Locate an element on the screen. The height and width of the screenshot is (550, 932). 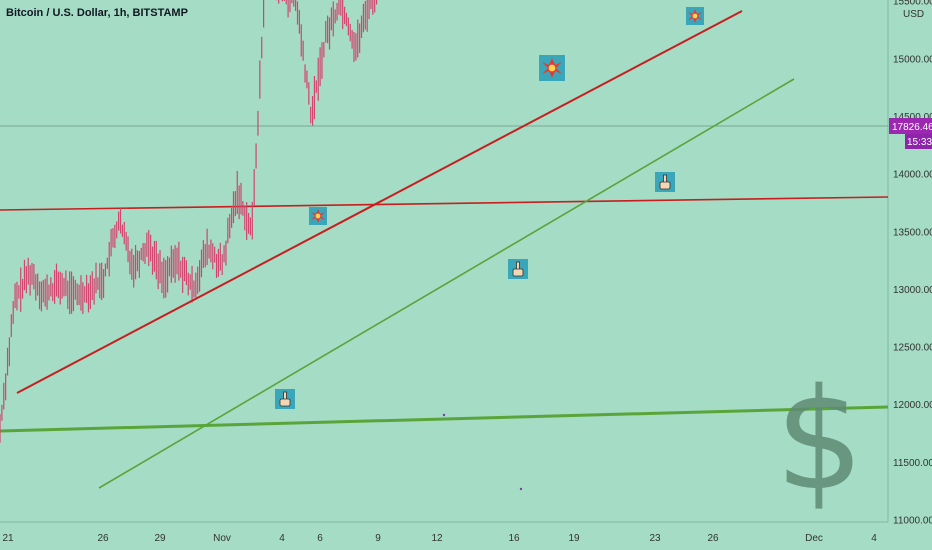
time-tick-label: 16 is located at coordinates (514, 538).